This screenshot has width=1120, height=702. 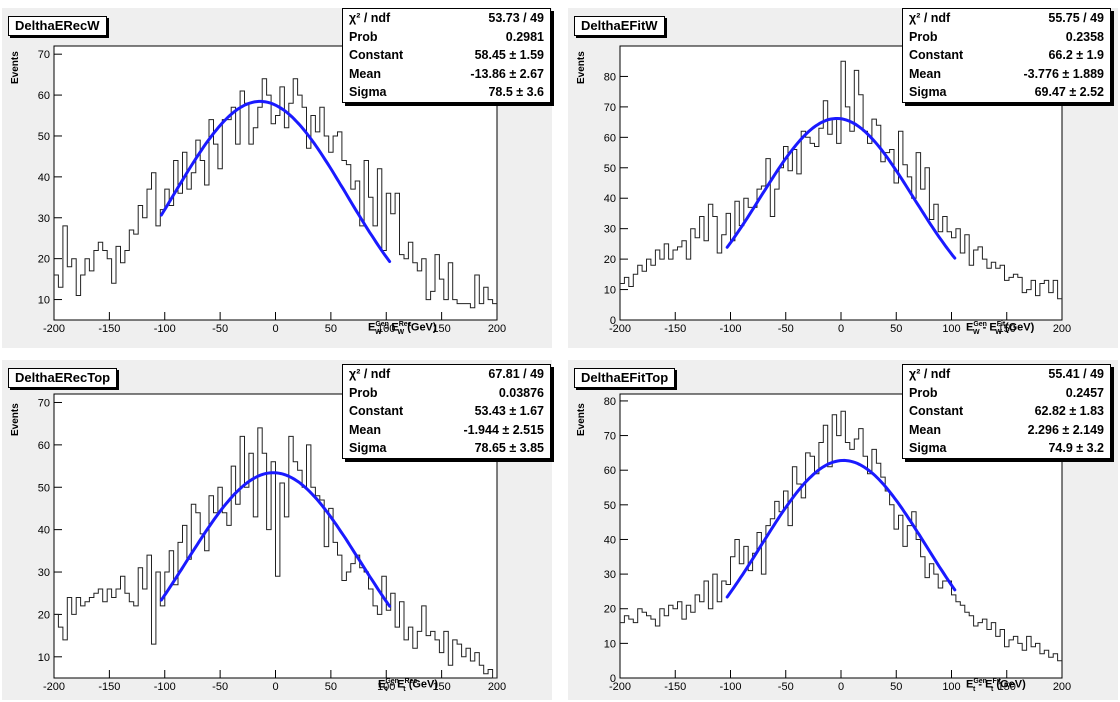 I want to click on x-tick-label: 50, so click(x=331, y=329).